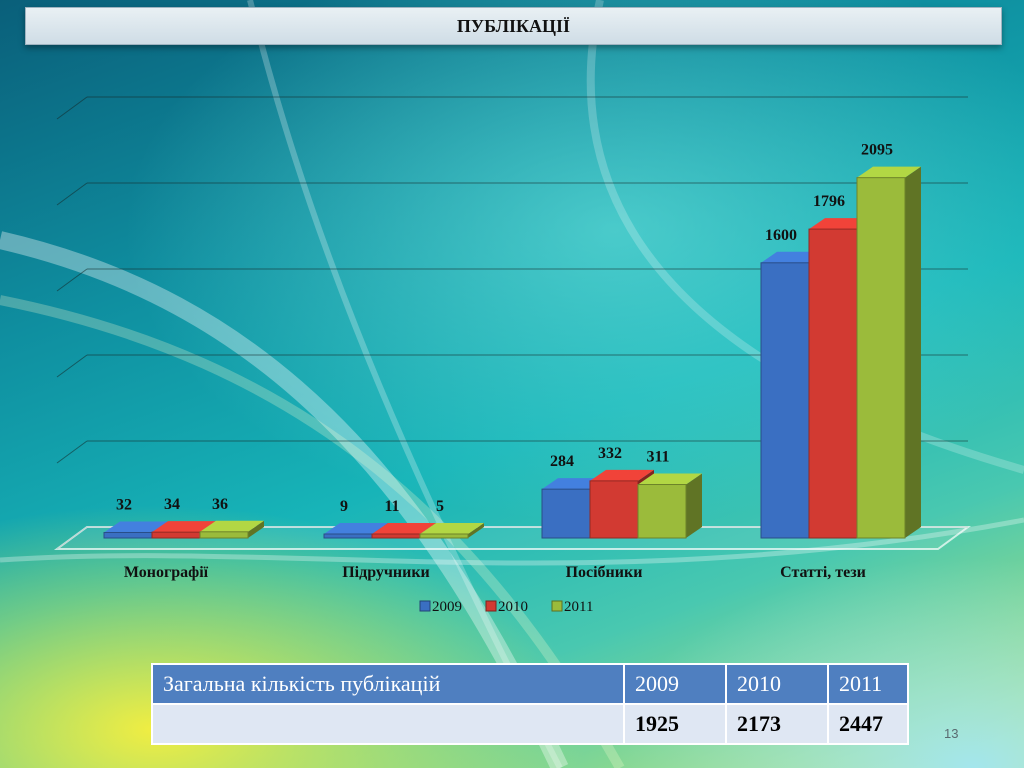 This screenshot has height=768, width=1024. Describe the element at coordinates (344, 506) in the screenshot. I see `data-label-2009: 9` at that location.